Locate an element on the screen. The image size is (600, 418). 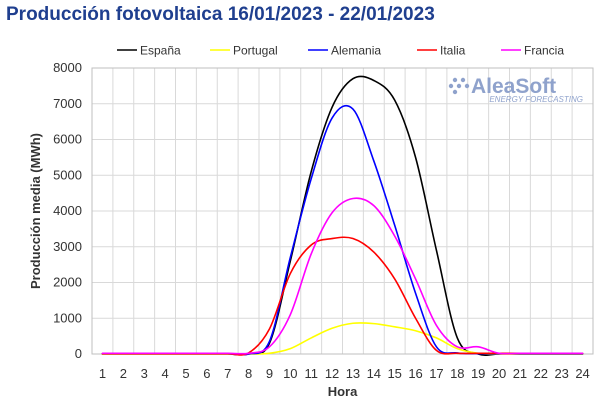
logo-text: AleaSoft is located at coordinates (513, 86).